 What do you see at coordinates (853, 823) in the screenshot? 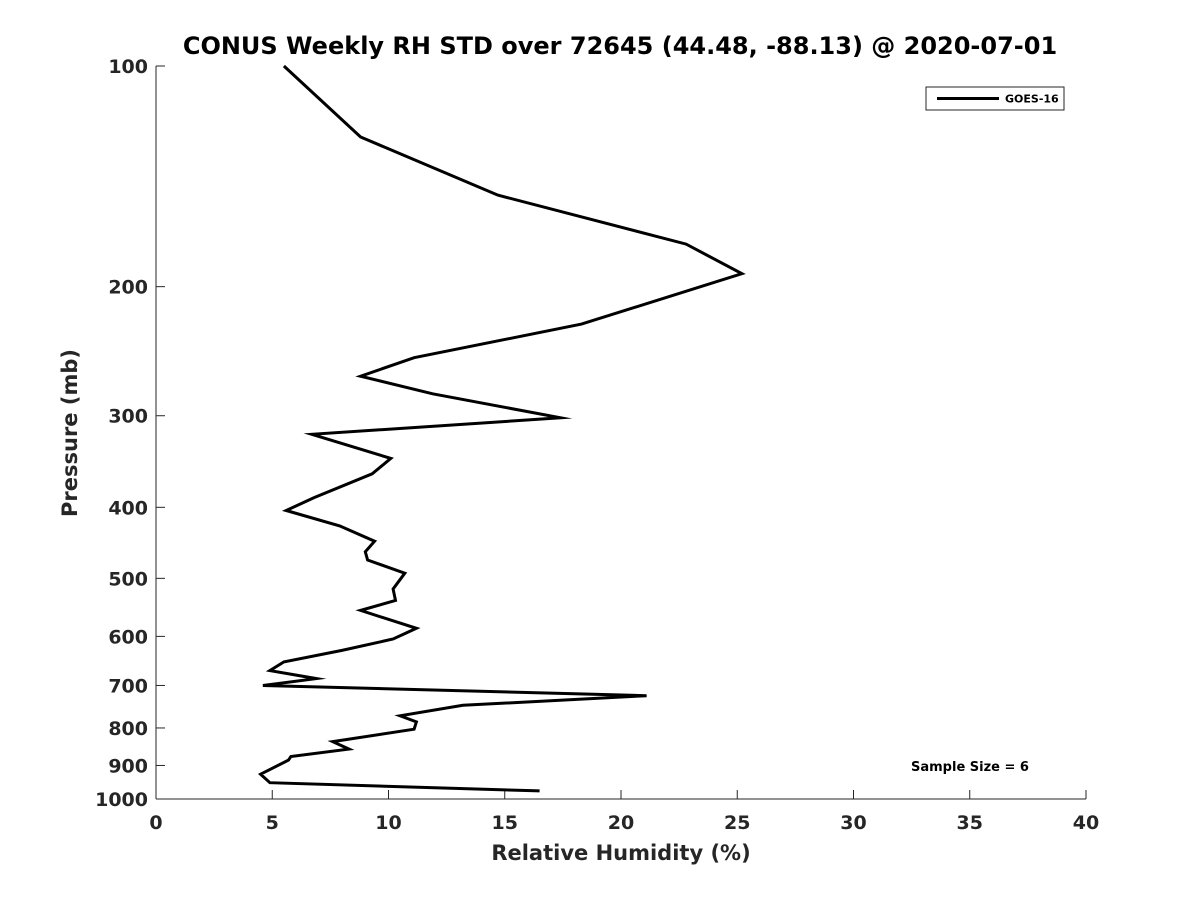
I see `x-tick-label: 30` at bounding box center [853, 823].